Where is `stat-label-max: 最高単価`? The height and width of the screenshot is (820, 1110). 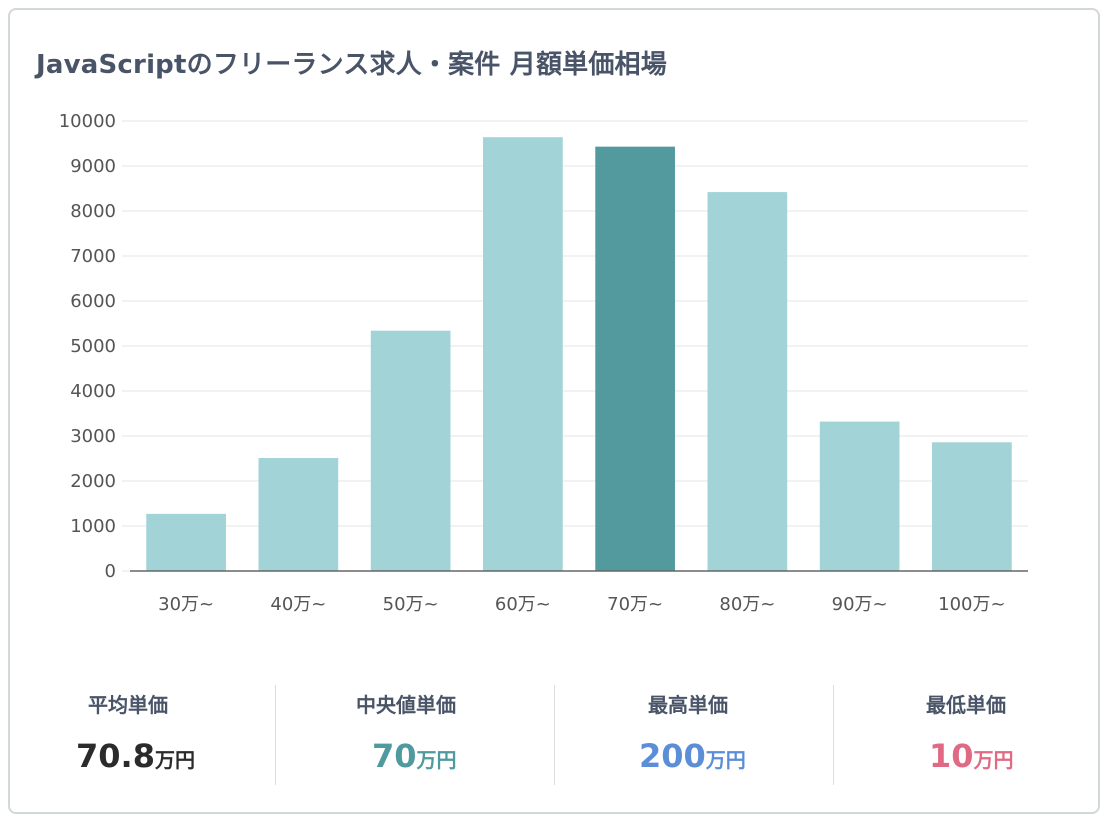
stat-label-max: 最高単価 is located at coordinates (688, 705).